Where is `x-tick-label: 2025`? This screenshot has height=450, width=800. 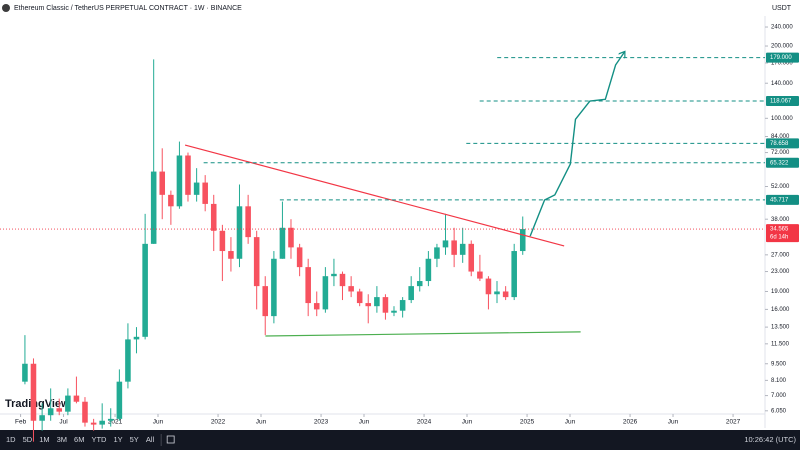 x-tick-label: 2025 is located at coordinates (527, 422).